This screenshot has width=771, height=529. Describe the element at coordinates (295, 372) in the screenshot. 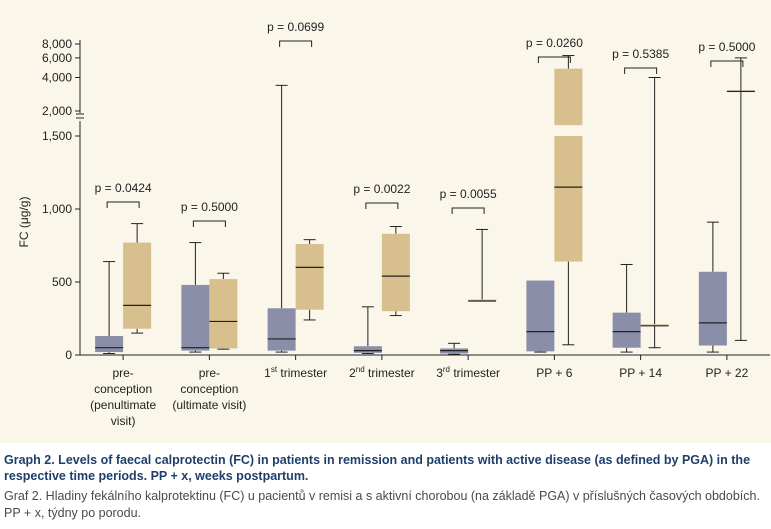

I see `x-category-label: 1st trimester` at that location.